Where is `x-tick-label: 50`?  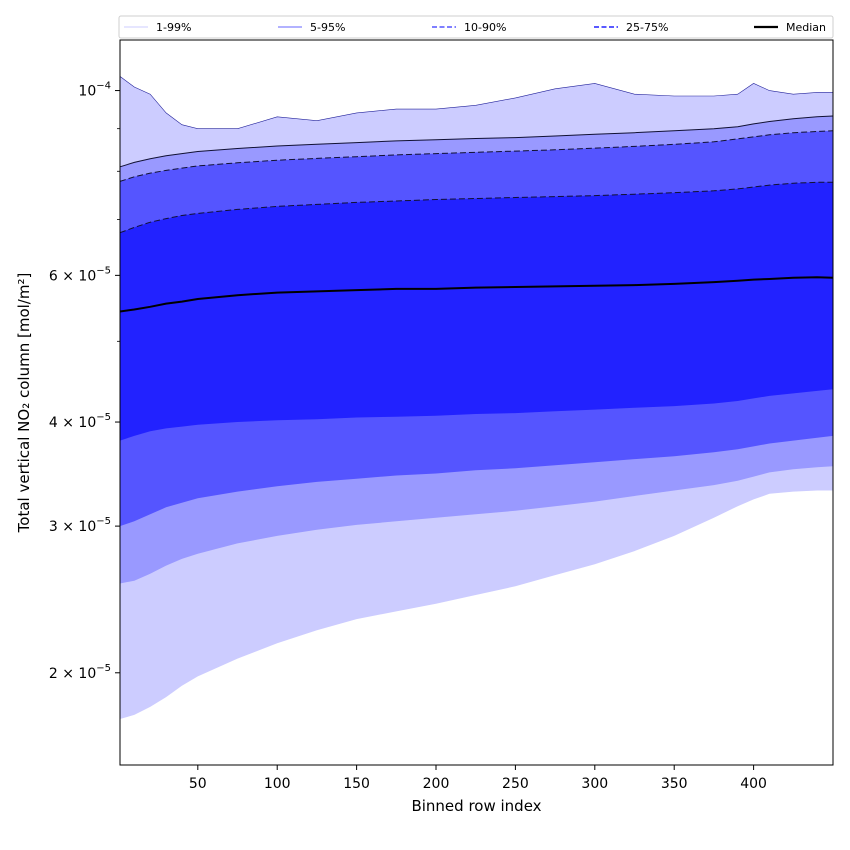 x-tick-label: 50 is located at coordinates (198, 784).